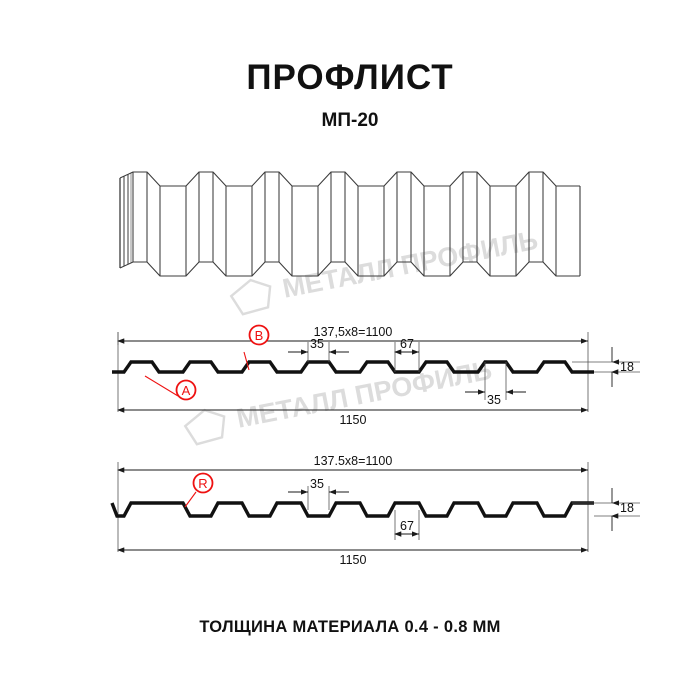 Image resolution: width=700 pixels, height=700 pixels. I want to click on section-top: 137,5x8=1100 35 67, so click(376, 375).